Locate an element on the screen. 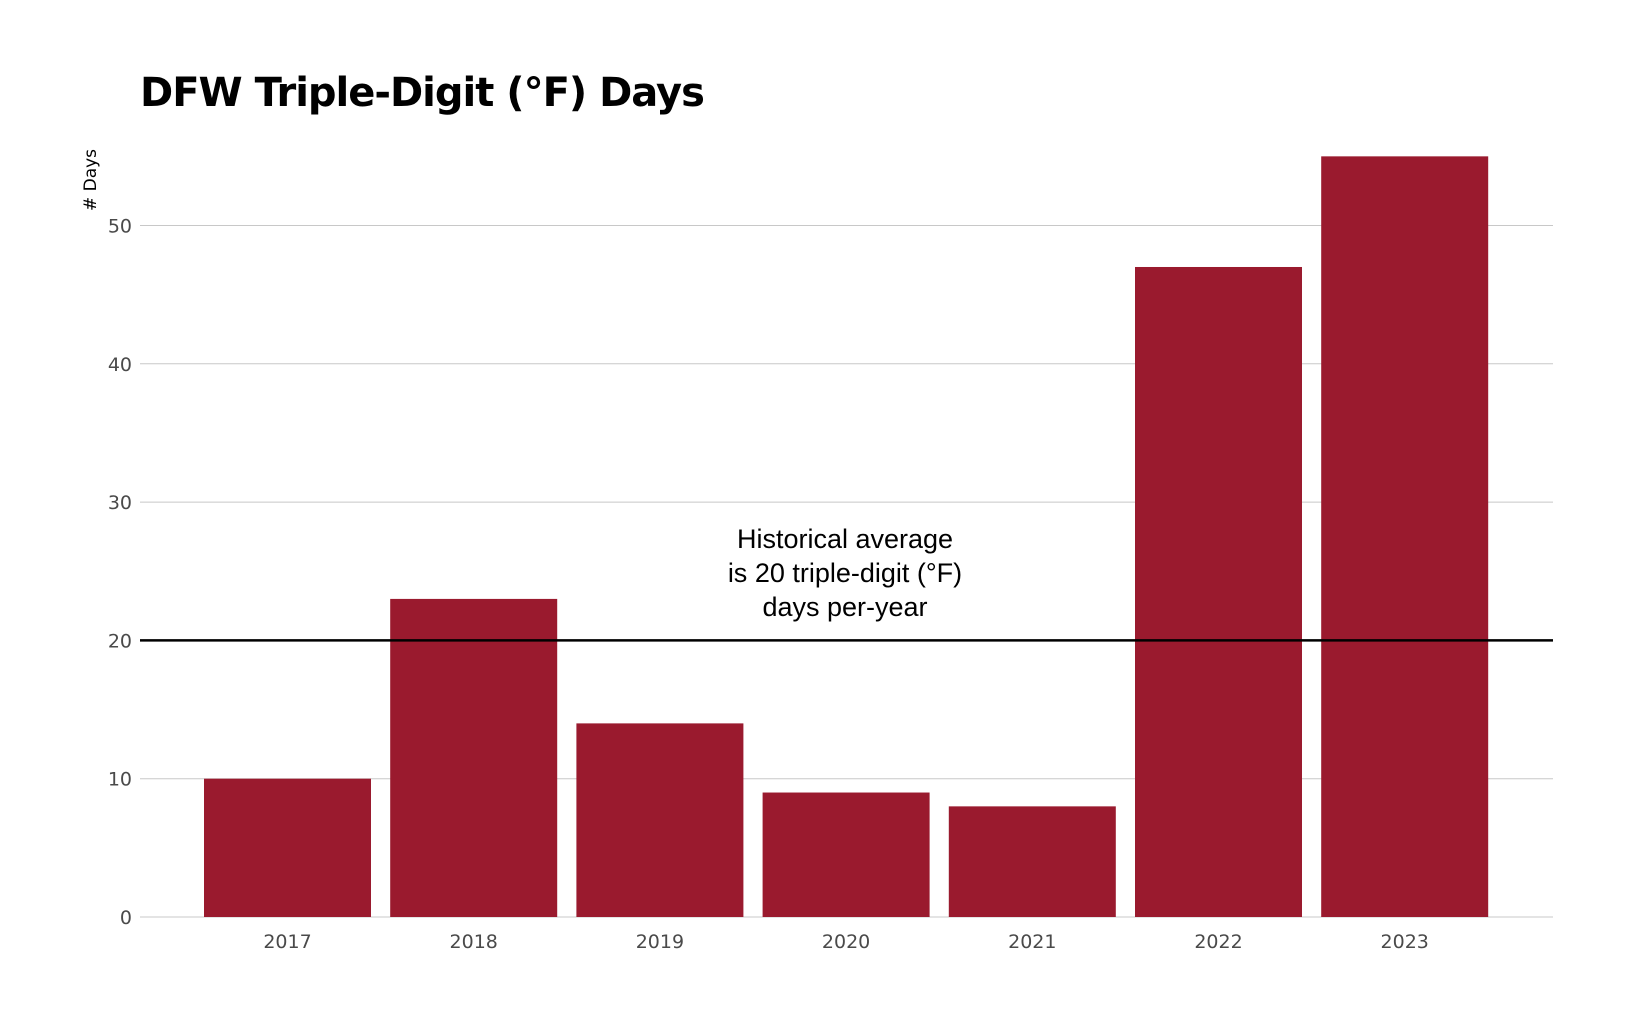 Image resolution: width=1626 pixels, height=1028 pixels. bar-2023 is located at coordinates (1405, 537).